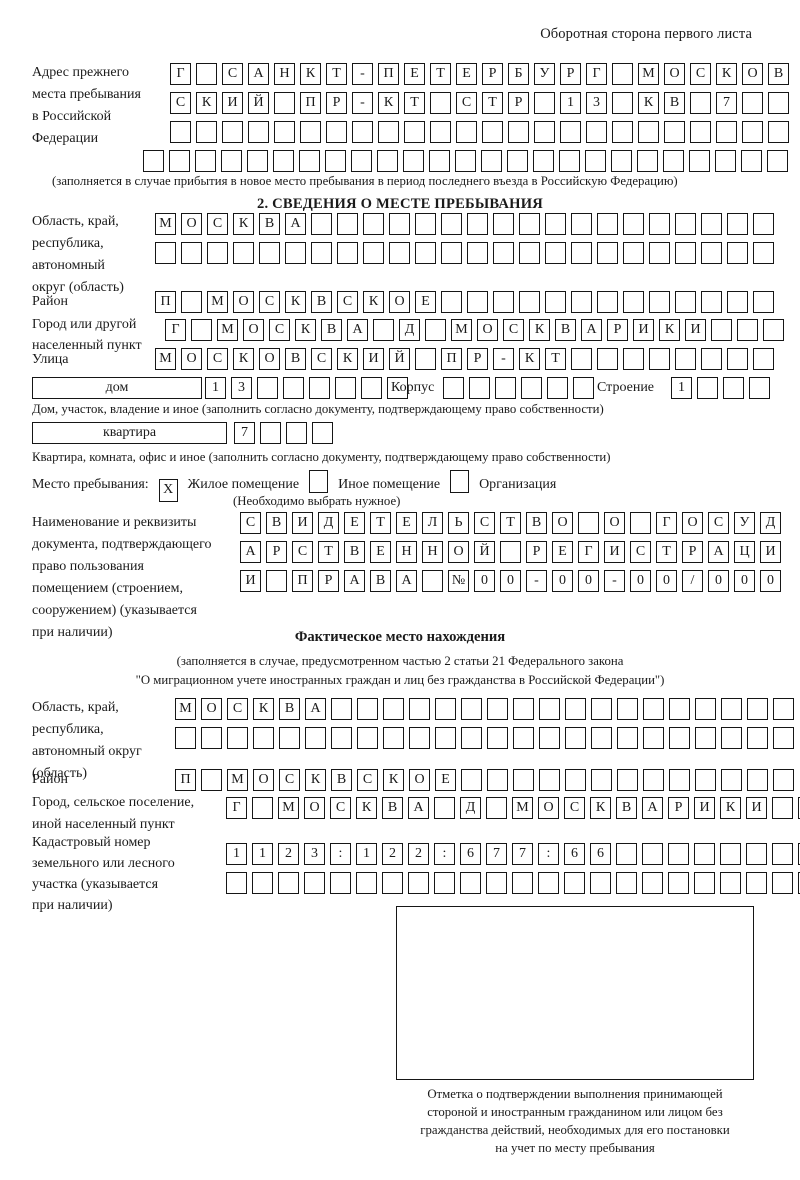 This screenshot has height=1180, width=800. What do you see at coordinates (269, 359) in the screenshot?
I see `s2-street-cell-5: О` at bounding box center [269, 359].